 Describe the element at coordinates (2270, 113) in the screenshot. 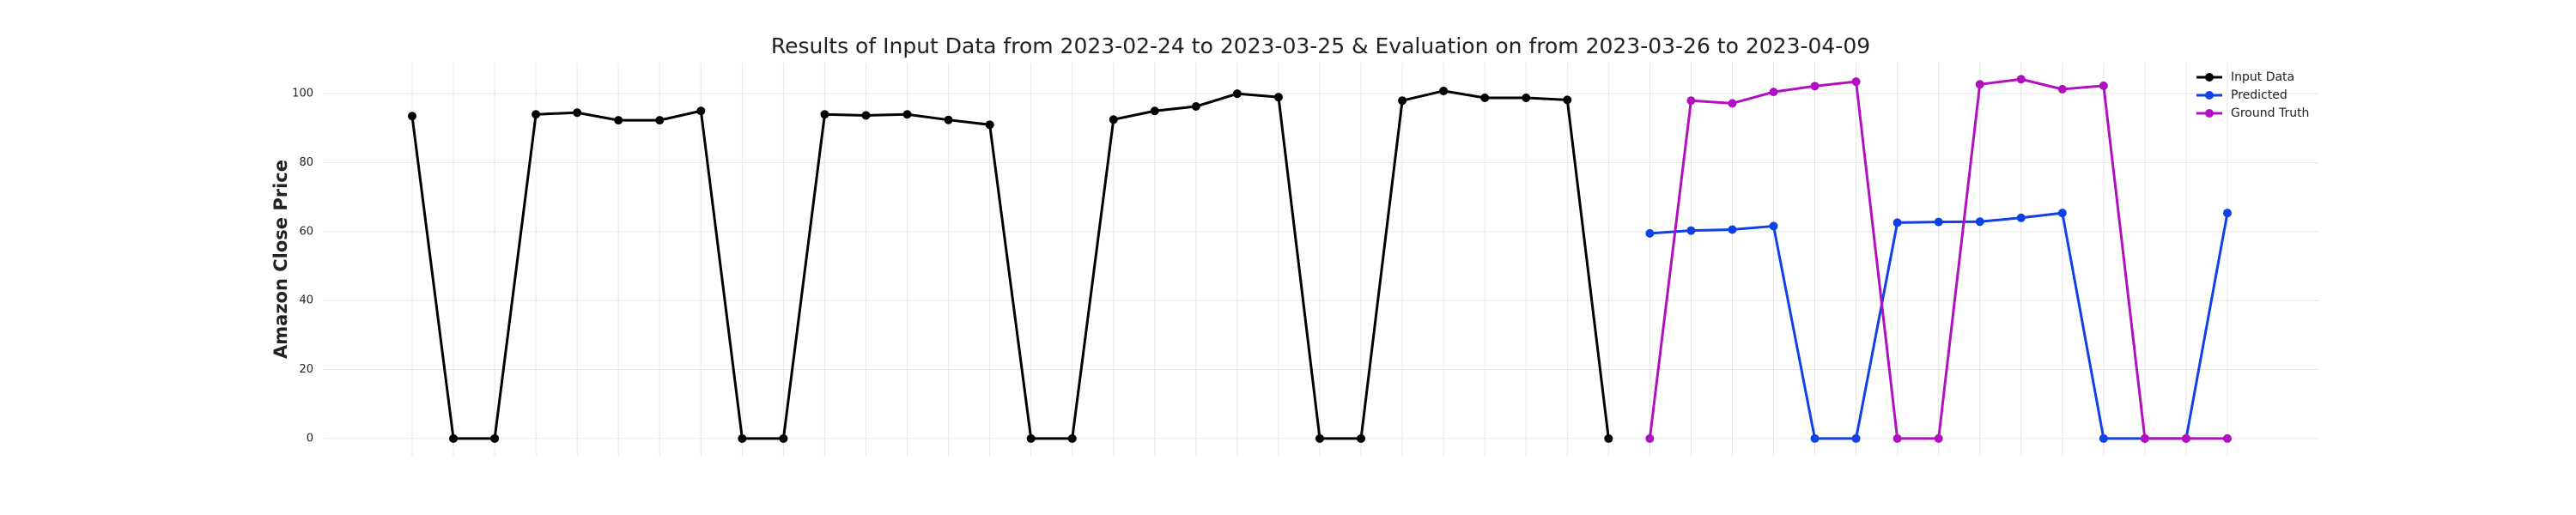

I see `legend-label: Ground Truth` at that location.